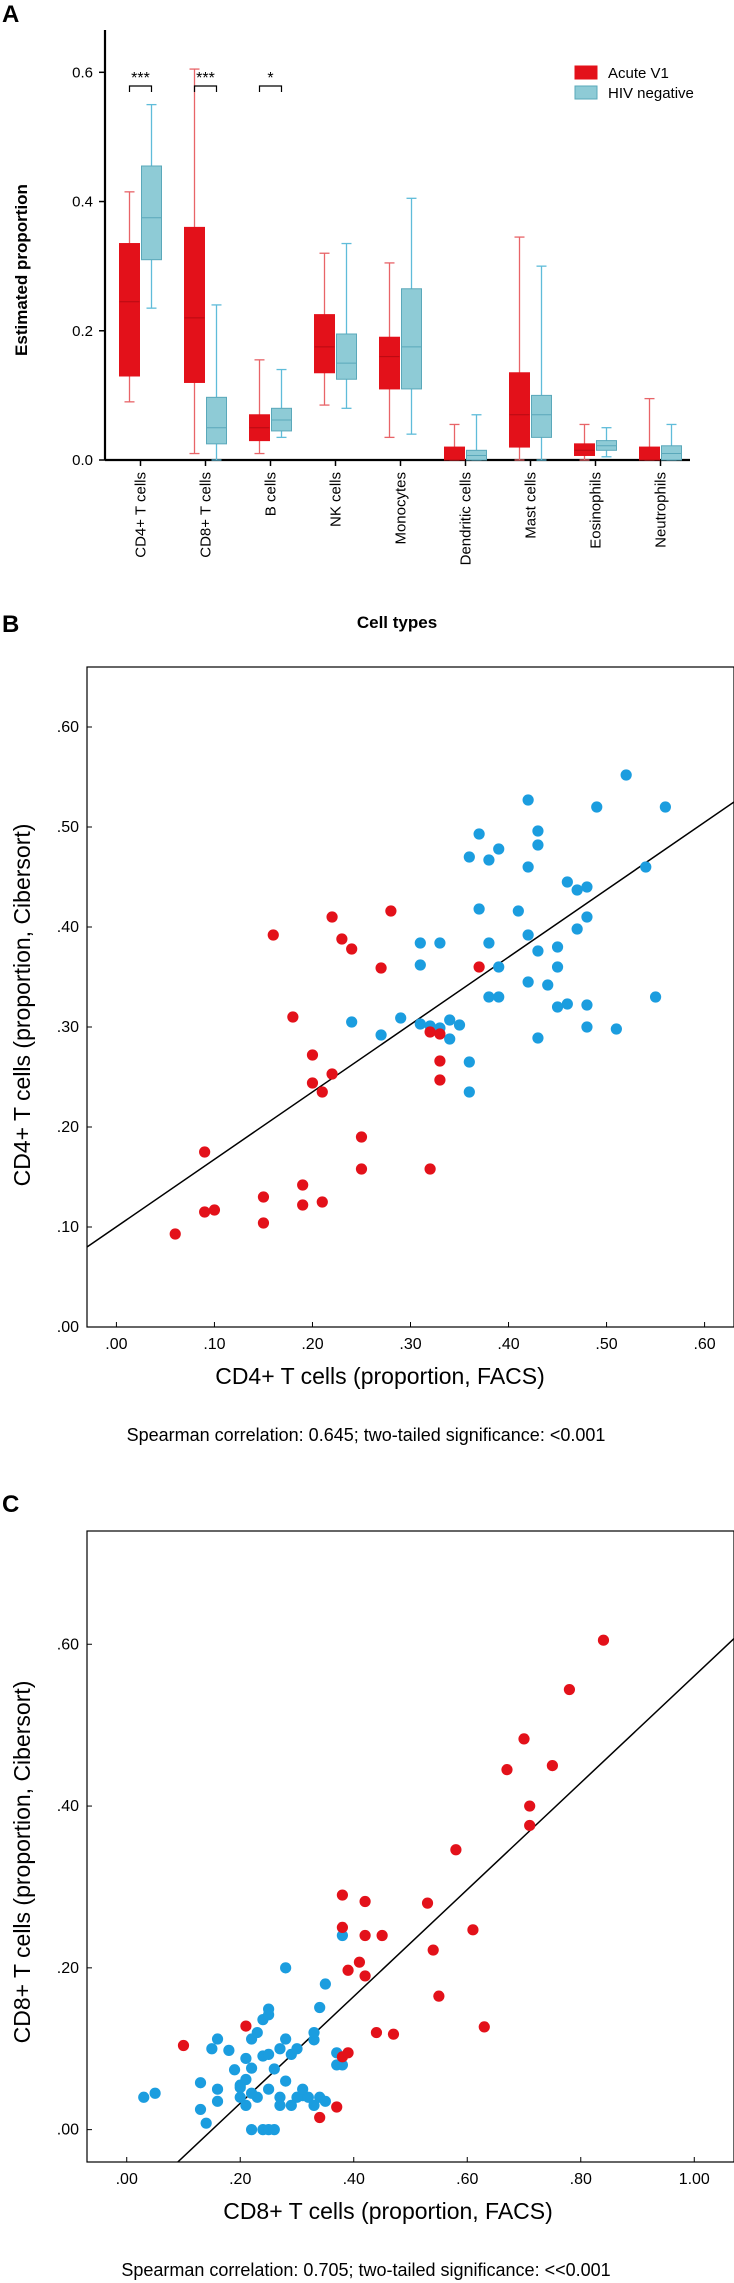 This screenshot has height=2283, width=734. I want to click on ytick-label: .00, so click(68, 2130).